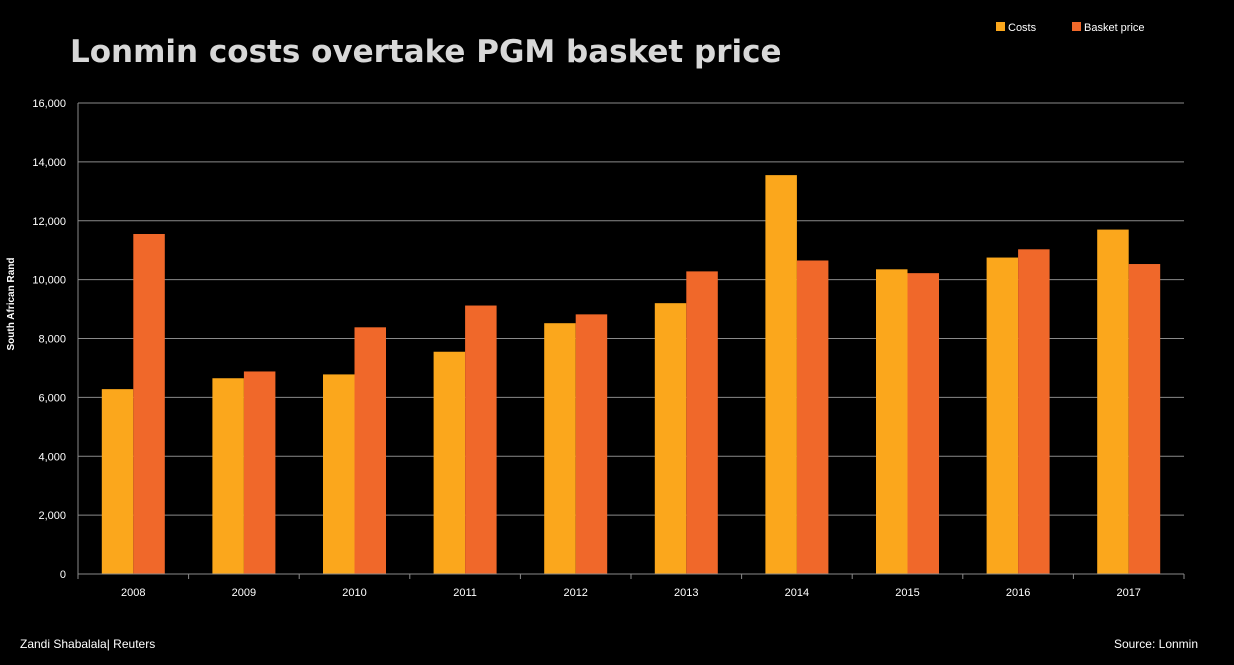 The image size is (1234, 665). What do you see at coordinates (686, 593) in the screenshot?
I see `x-tick-label: 2013` at bounding box center [686, 593].